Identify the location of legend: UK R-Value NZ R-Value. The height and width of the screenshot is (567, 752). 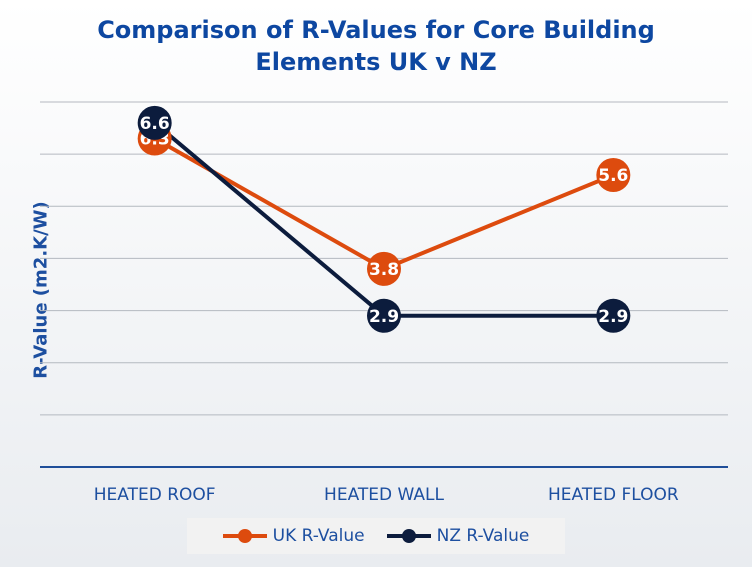
(376, 536).